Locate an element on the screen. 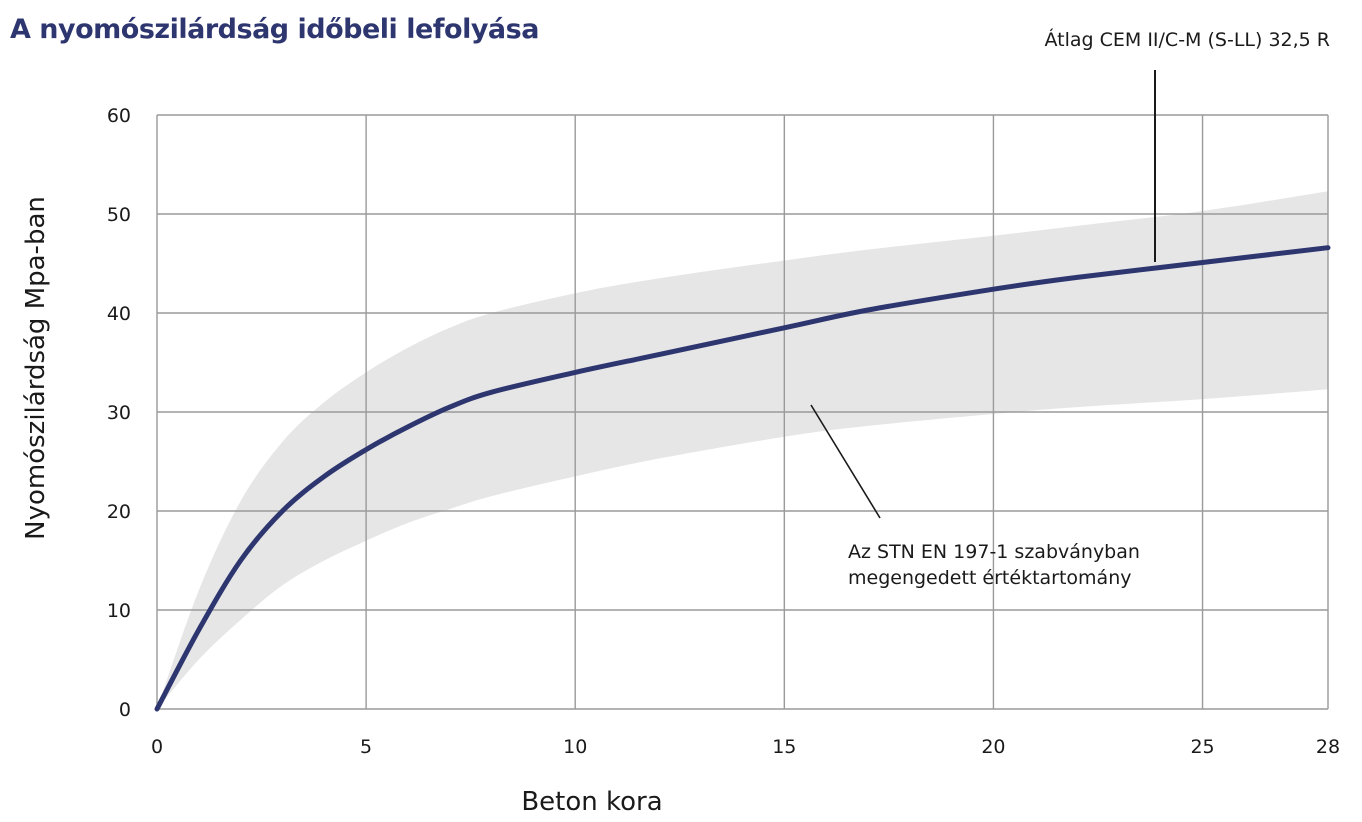  average-annotation: Átlag CEM II/C-M (S-LL) 32,5 R is located at coordinates (1187, 39).